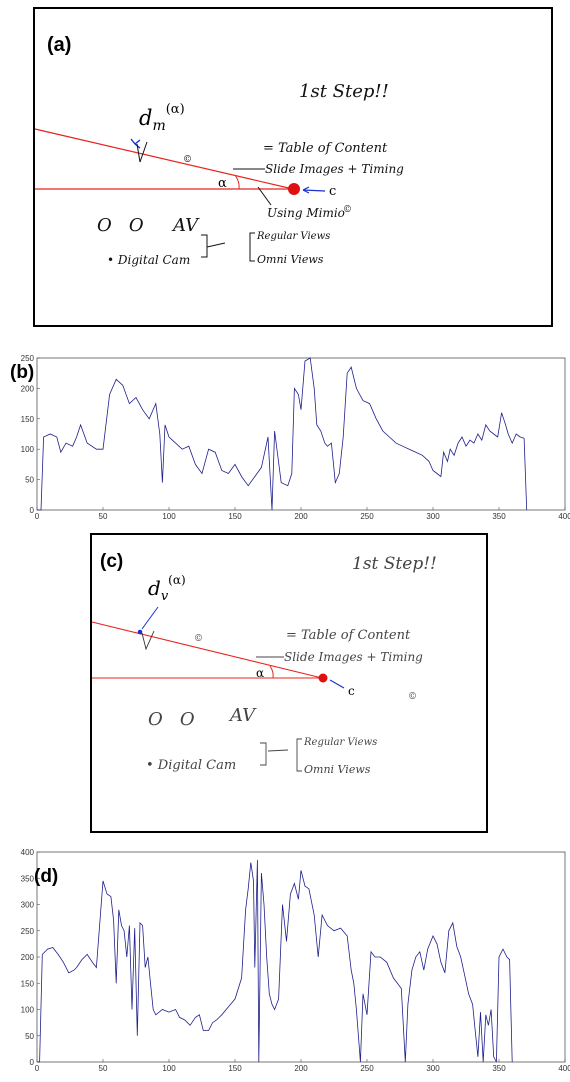 The image size is (570, 1082). I want to click on panel-c-note-oo: O O, so click(171, 719).